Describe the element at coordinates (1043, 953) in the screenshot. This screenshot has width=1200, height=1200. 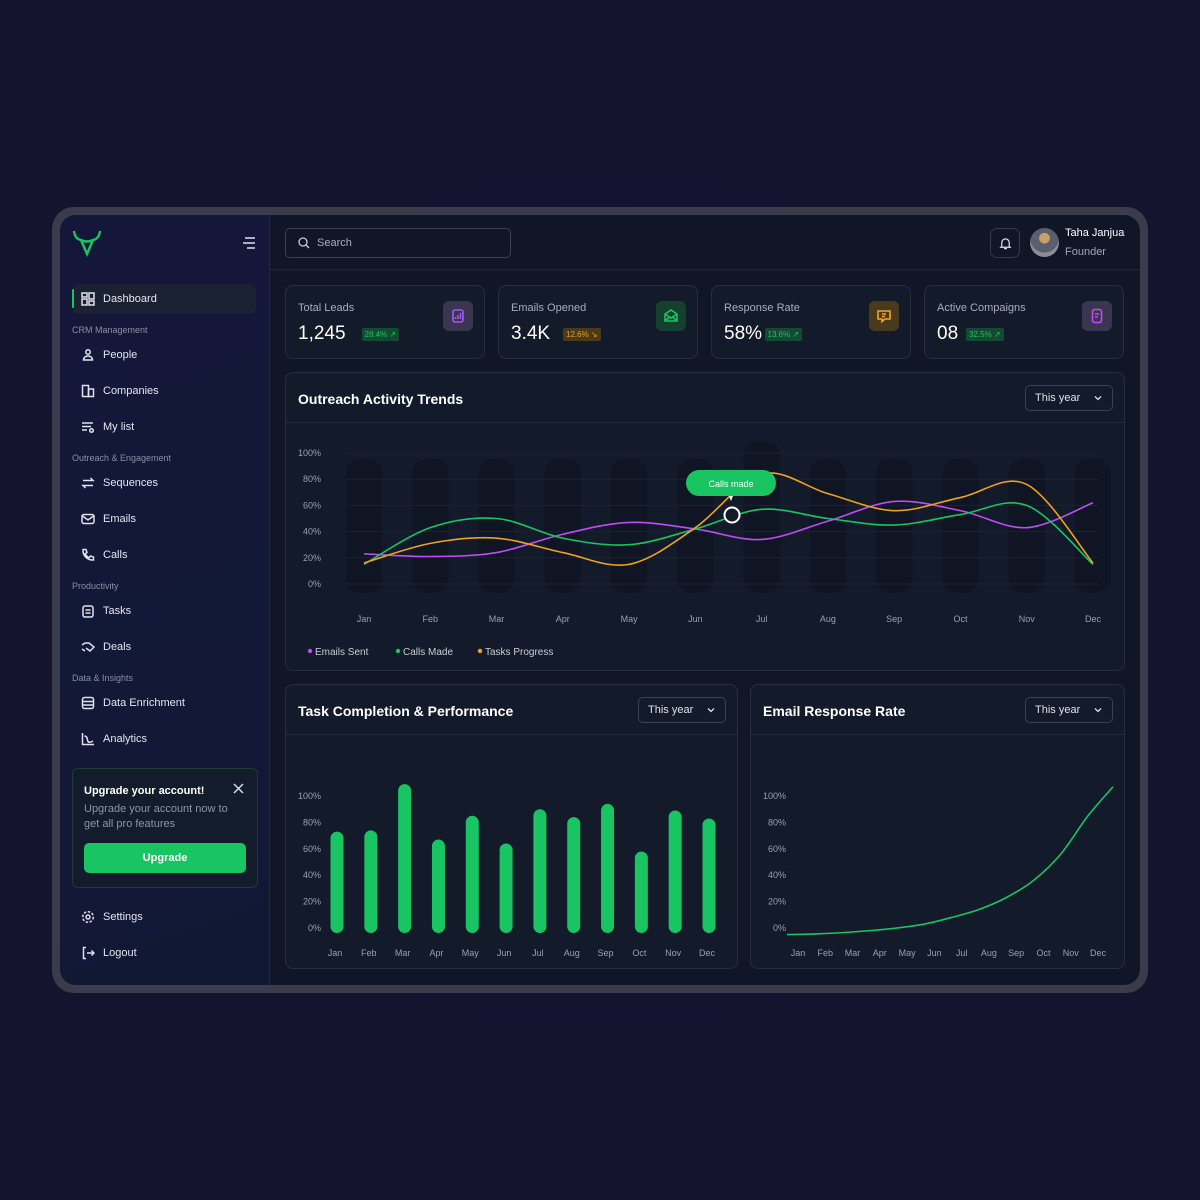
I see `x-tick-label: Oct` at that location.